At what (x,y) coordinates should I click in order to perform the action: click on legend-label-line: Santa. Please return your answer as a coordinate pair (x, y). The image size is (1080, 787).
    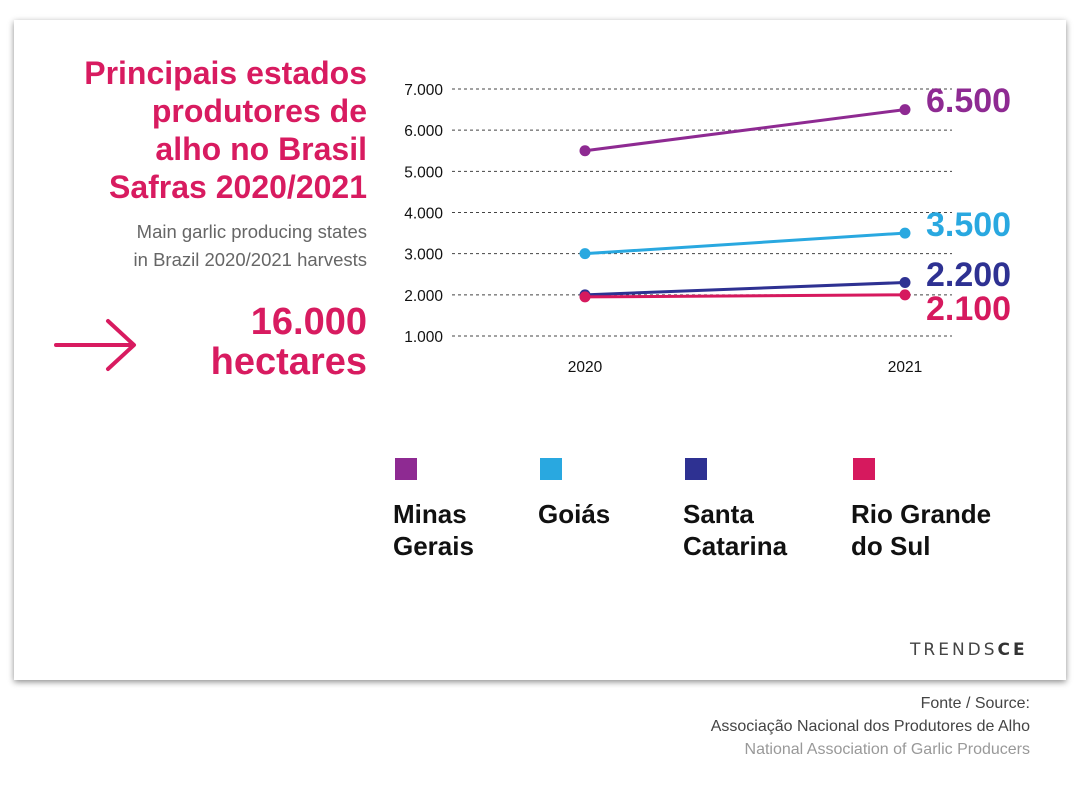
    Looking at the image, I should click on (718, 514).